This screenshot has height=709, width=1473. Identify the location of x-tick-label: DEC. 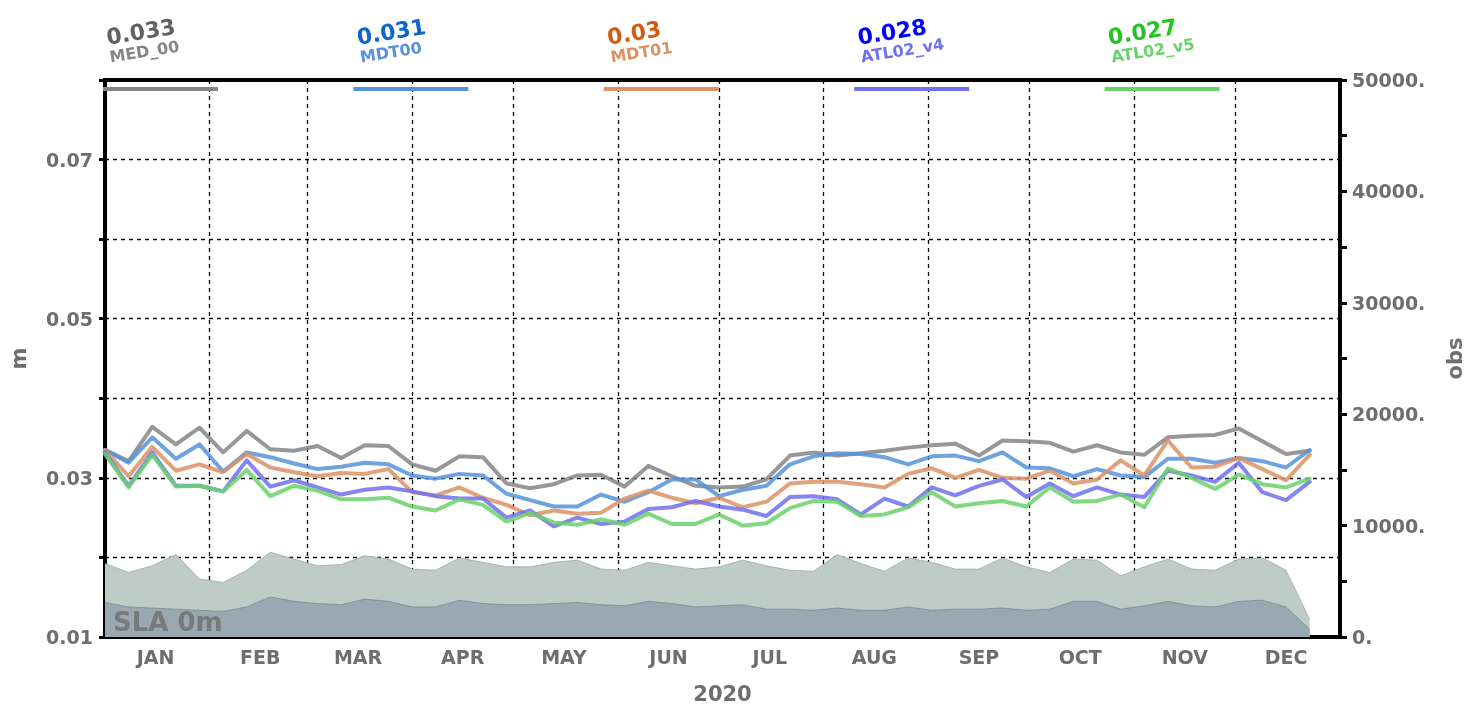
(1286, 656).